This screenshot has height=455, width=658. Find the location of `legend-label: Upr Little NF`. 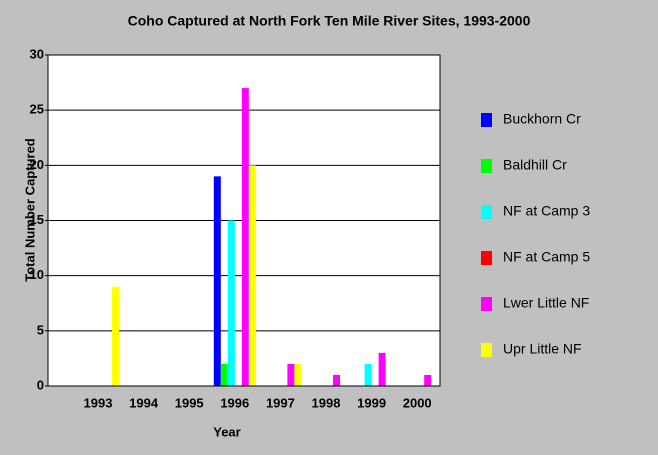

legend-label: Upr Little NF is located at coordinates (542, 349).